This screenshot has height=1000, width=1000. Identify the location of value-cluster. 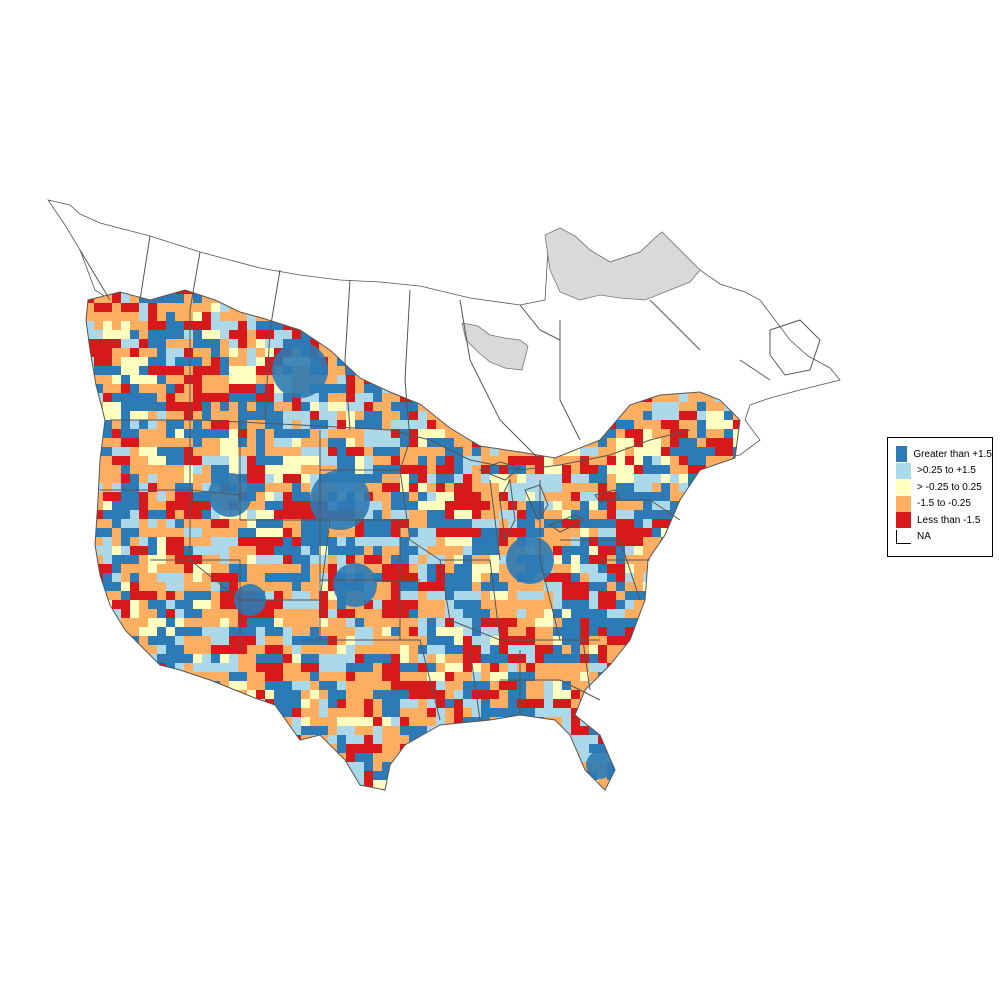
(355, 585).